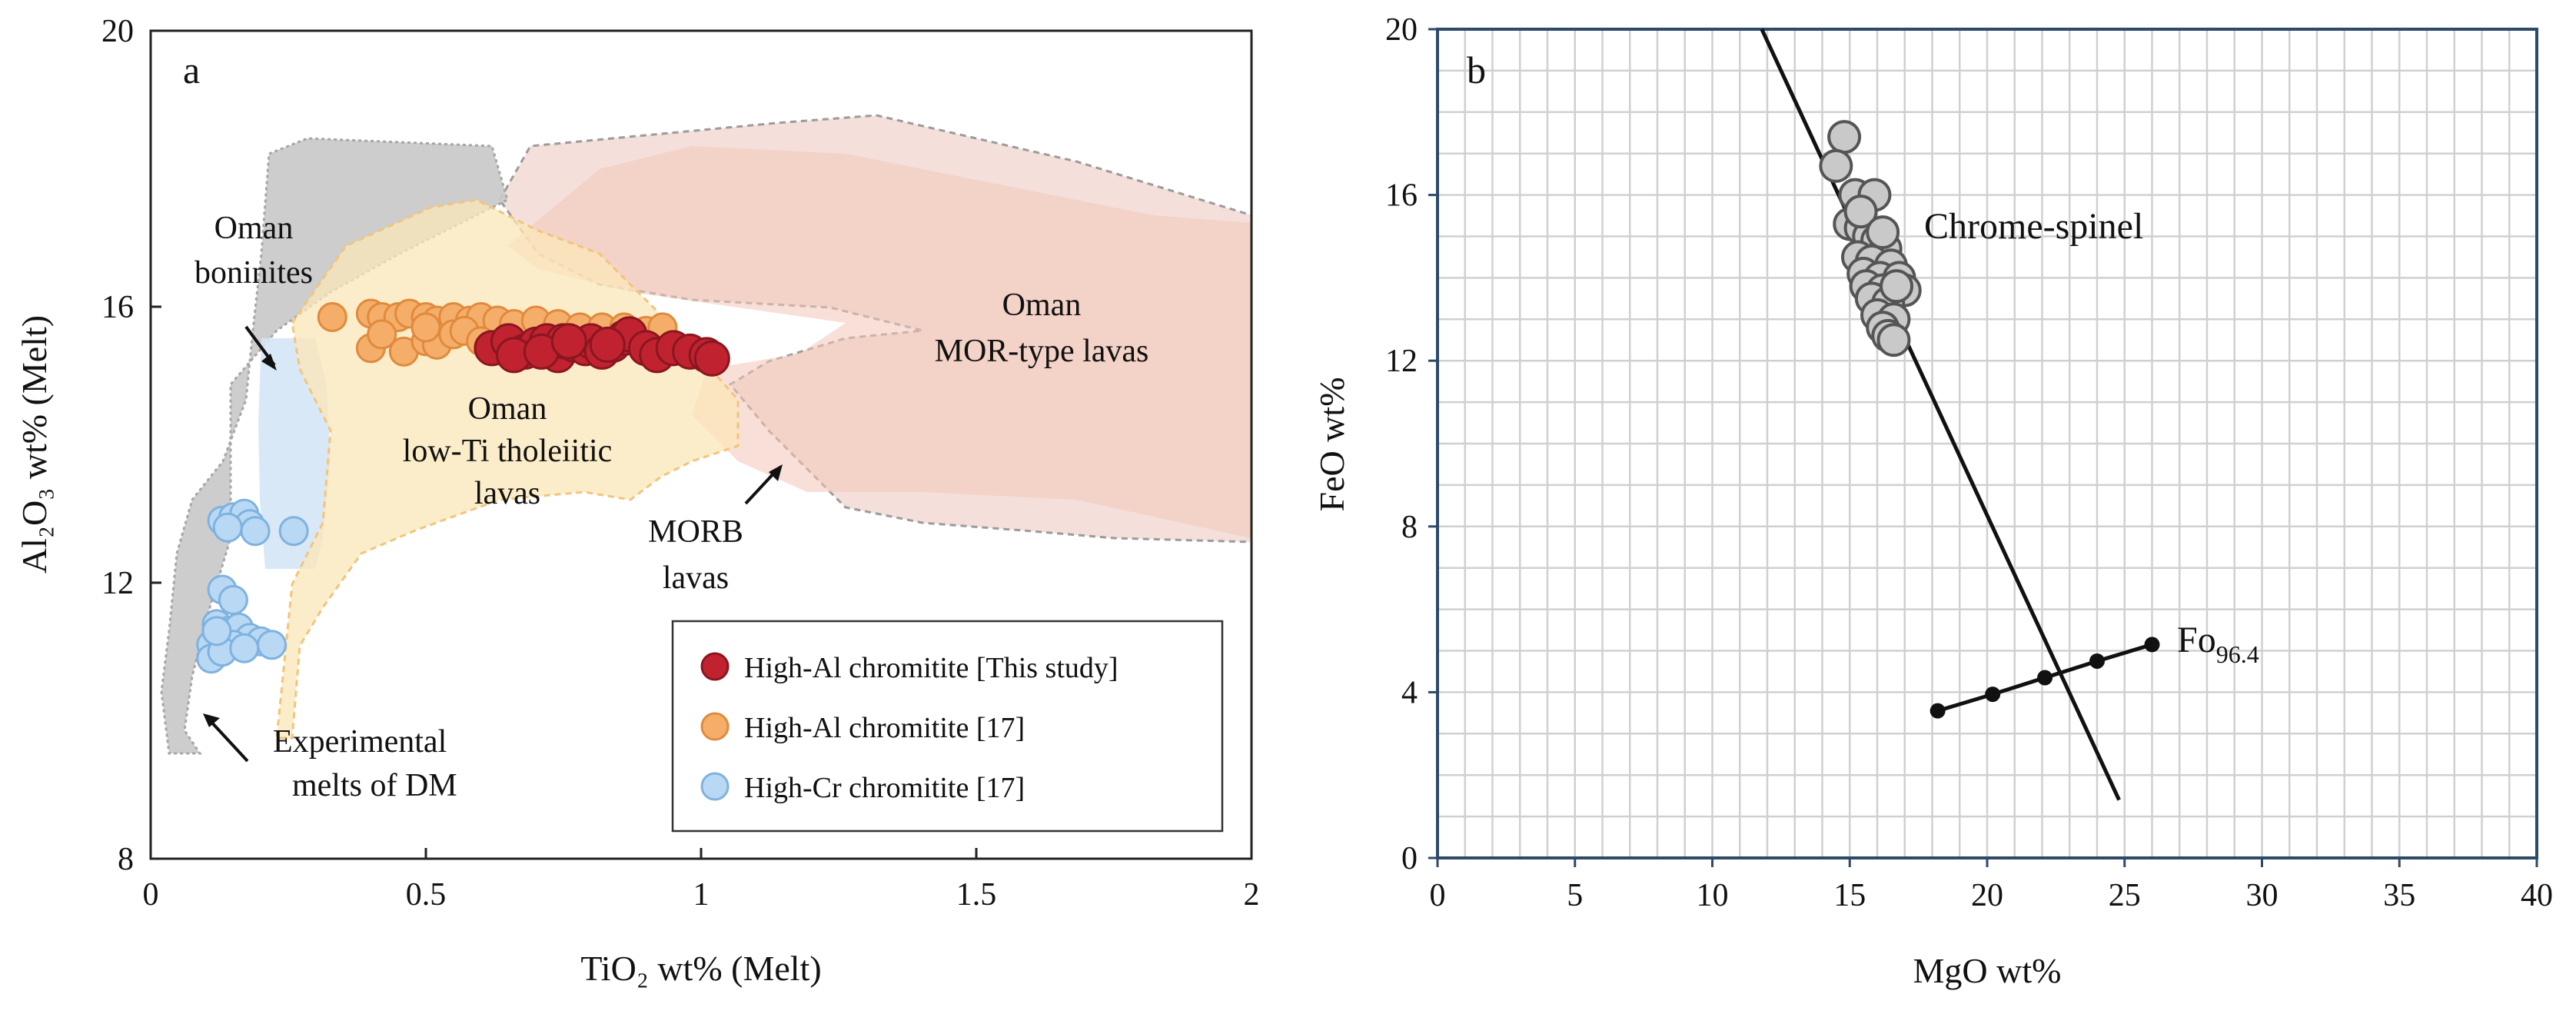 The image size is (2576, 1024). What do you see at coordinates (884, 788) in the screenshot?
I see `legend-label-high-cr: High-Cr chromitite [17]` at bounding box center [884, 788].